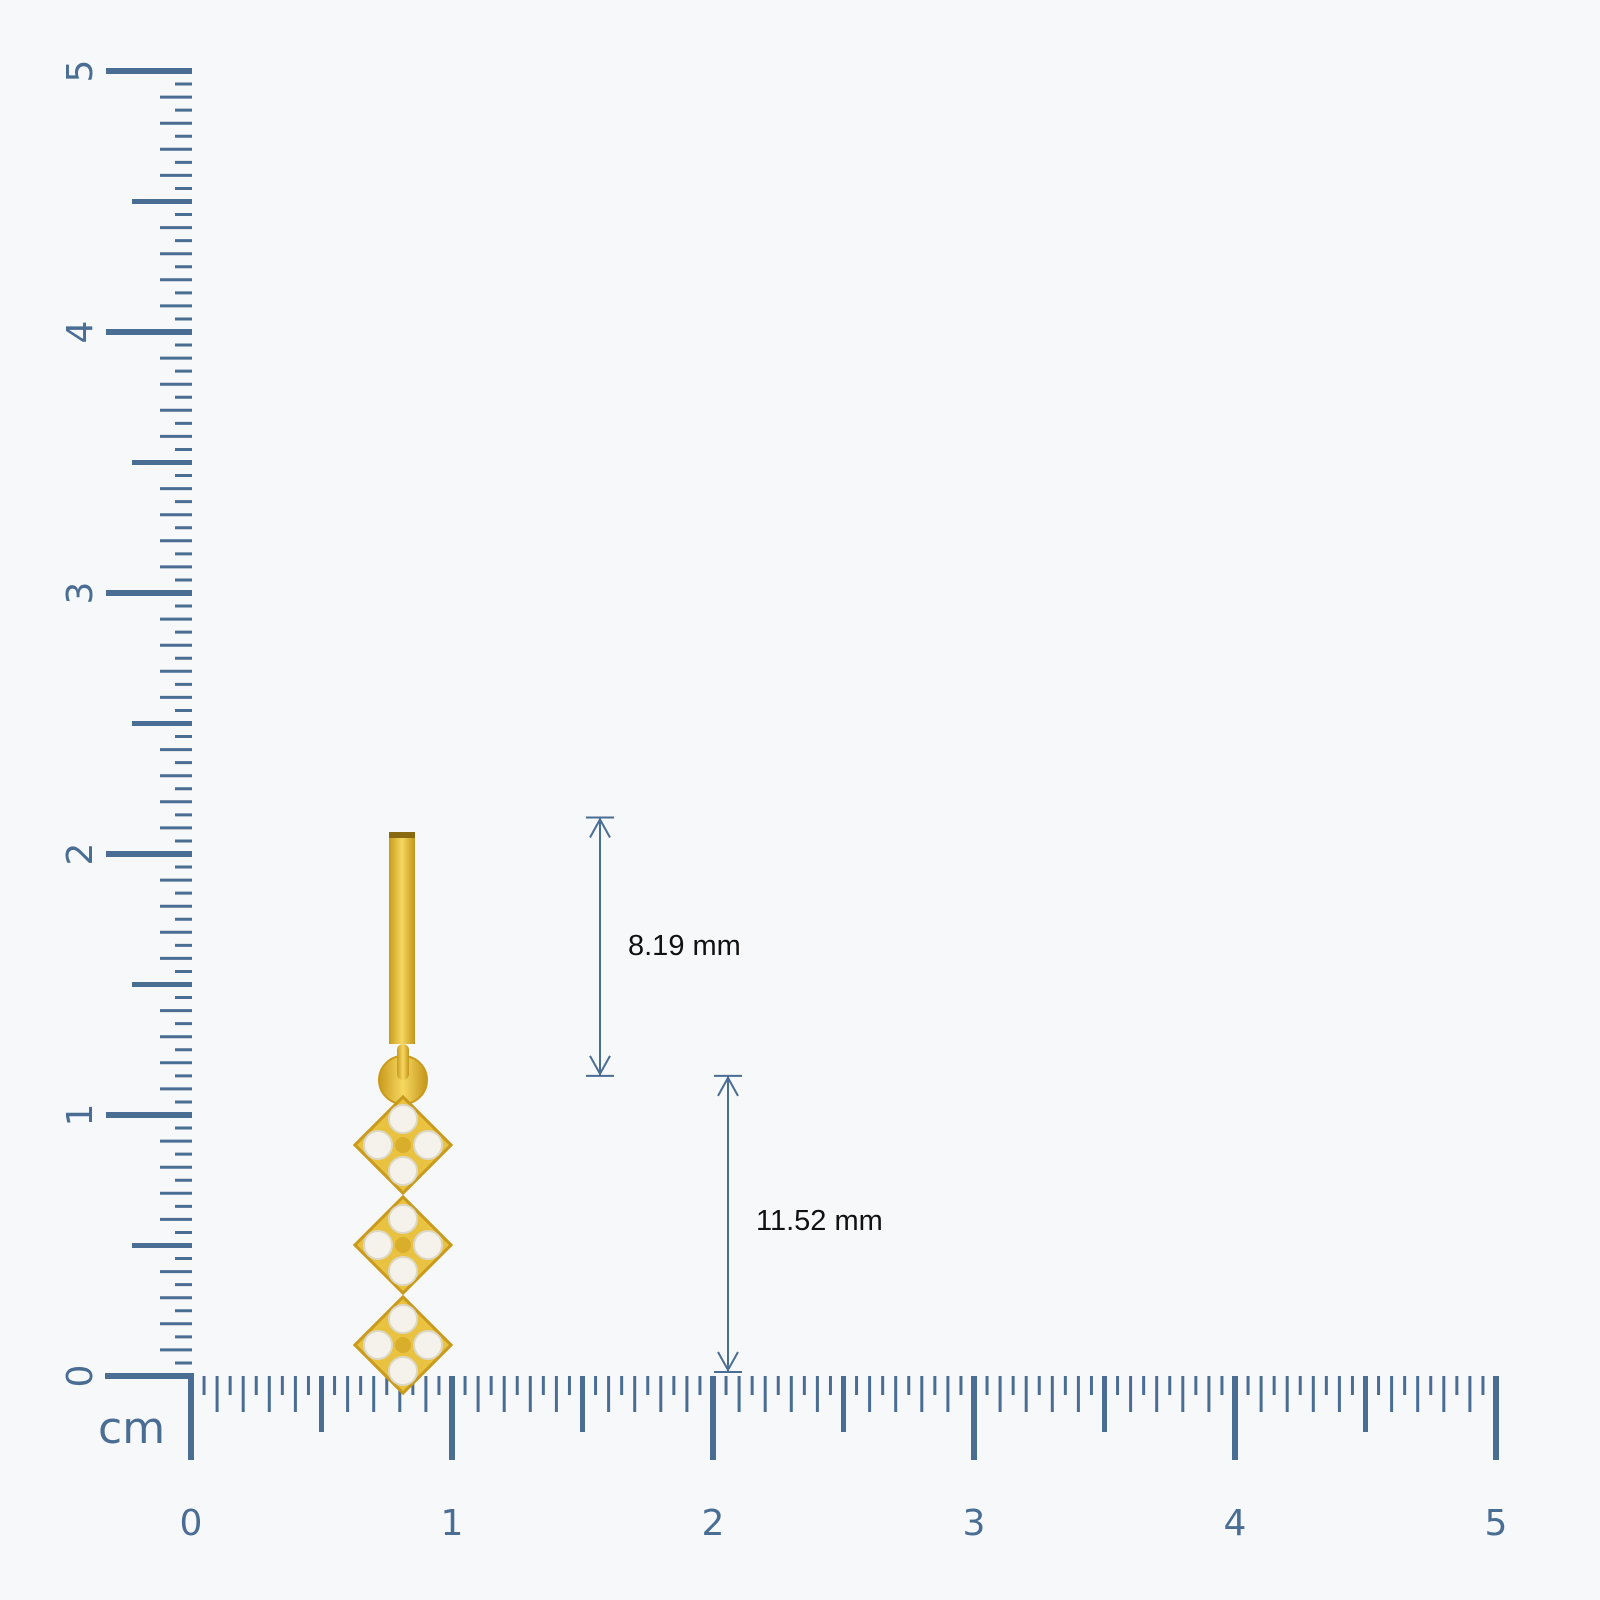 Image resolution: width=1600 pixels, height=1600 pixels. What do you see at coordinates (80, 1115) in the screenshot?
I see `y-tick-label: 1` at bounding box center [80, 1115].